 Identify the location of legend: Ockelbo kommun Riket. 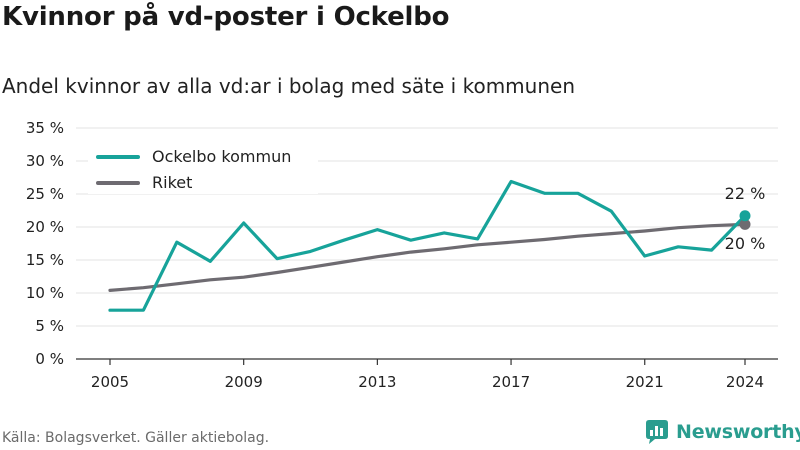
(203, 167).